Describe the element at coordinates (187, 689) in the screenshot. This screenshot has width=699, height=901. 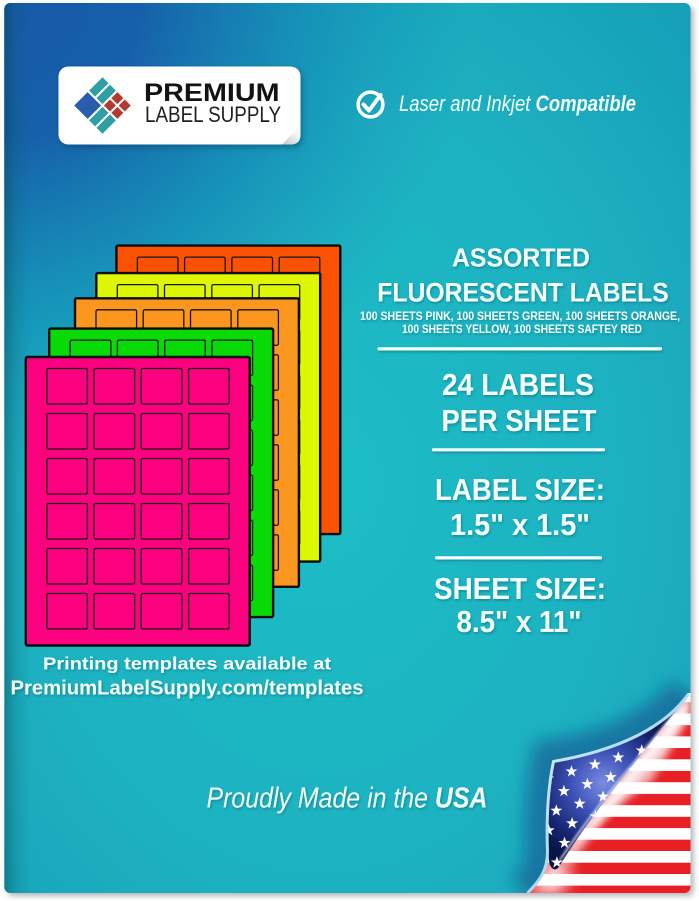
I see `svg-text:PremiumLabelSupply.com/templat: PremiumLabelSupply.com/templates` at that location.